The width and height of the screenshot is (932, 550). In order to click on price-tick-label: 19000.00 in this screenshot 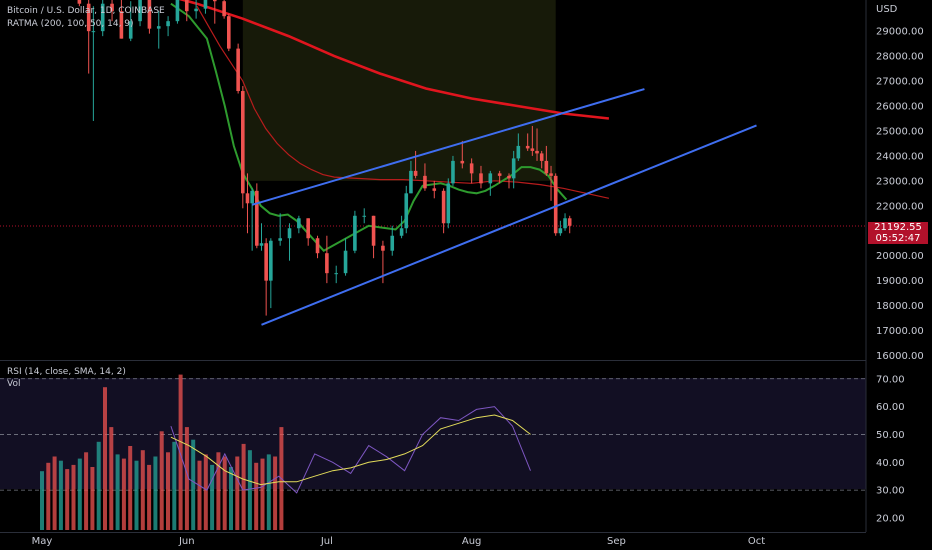, I will do `click(900, 281)`.